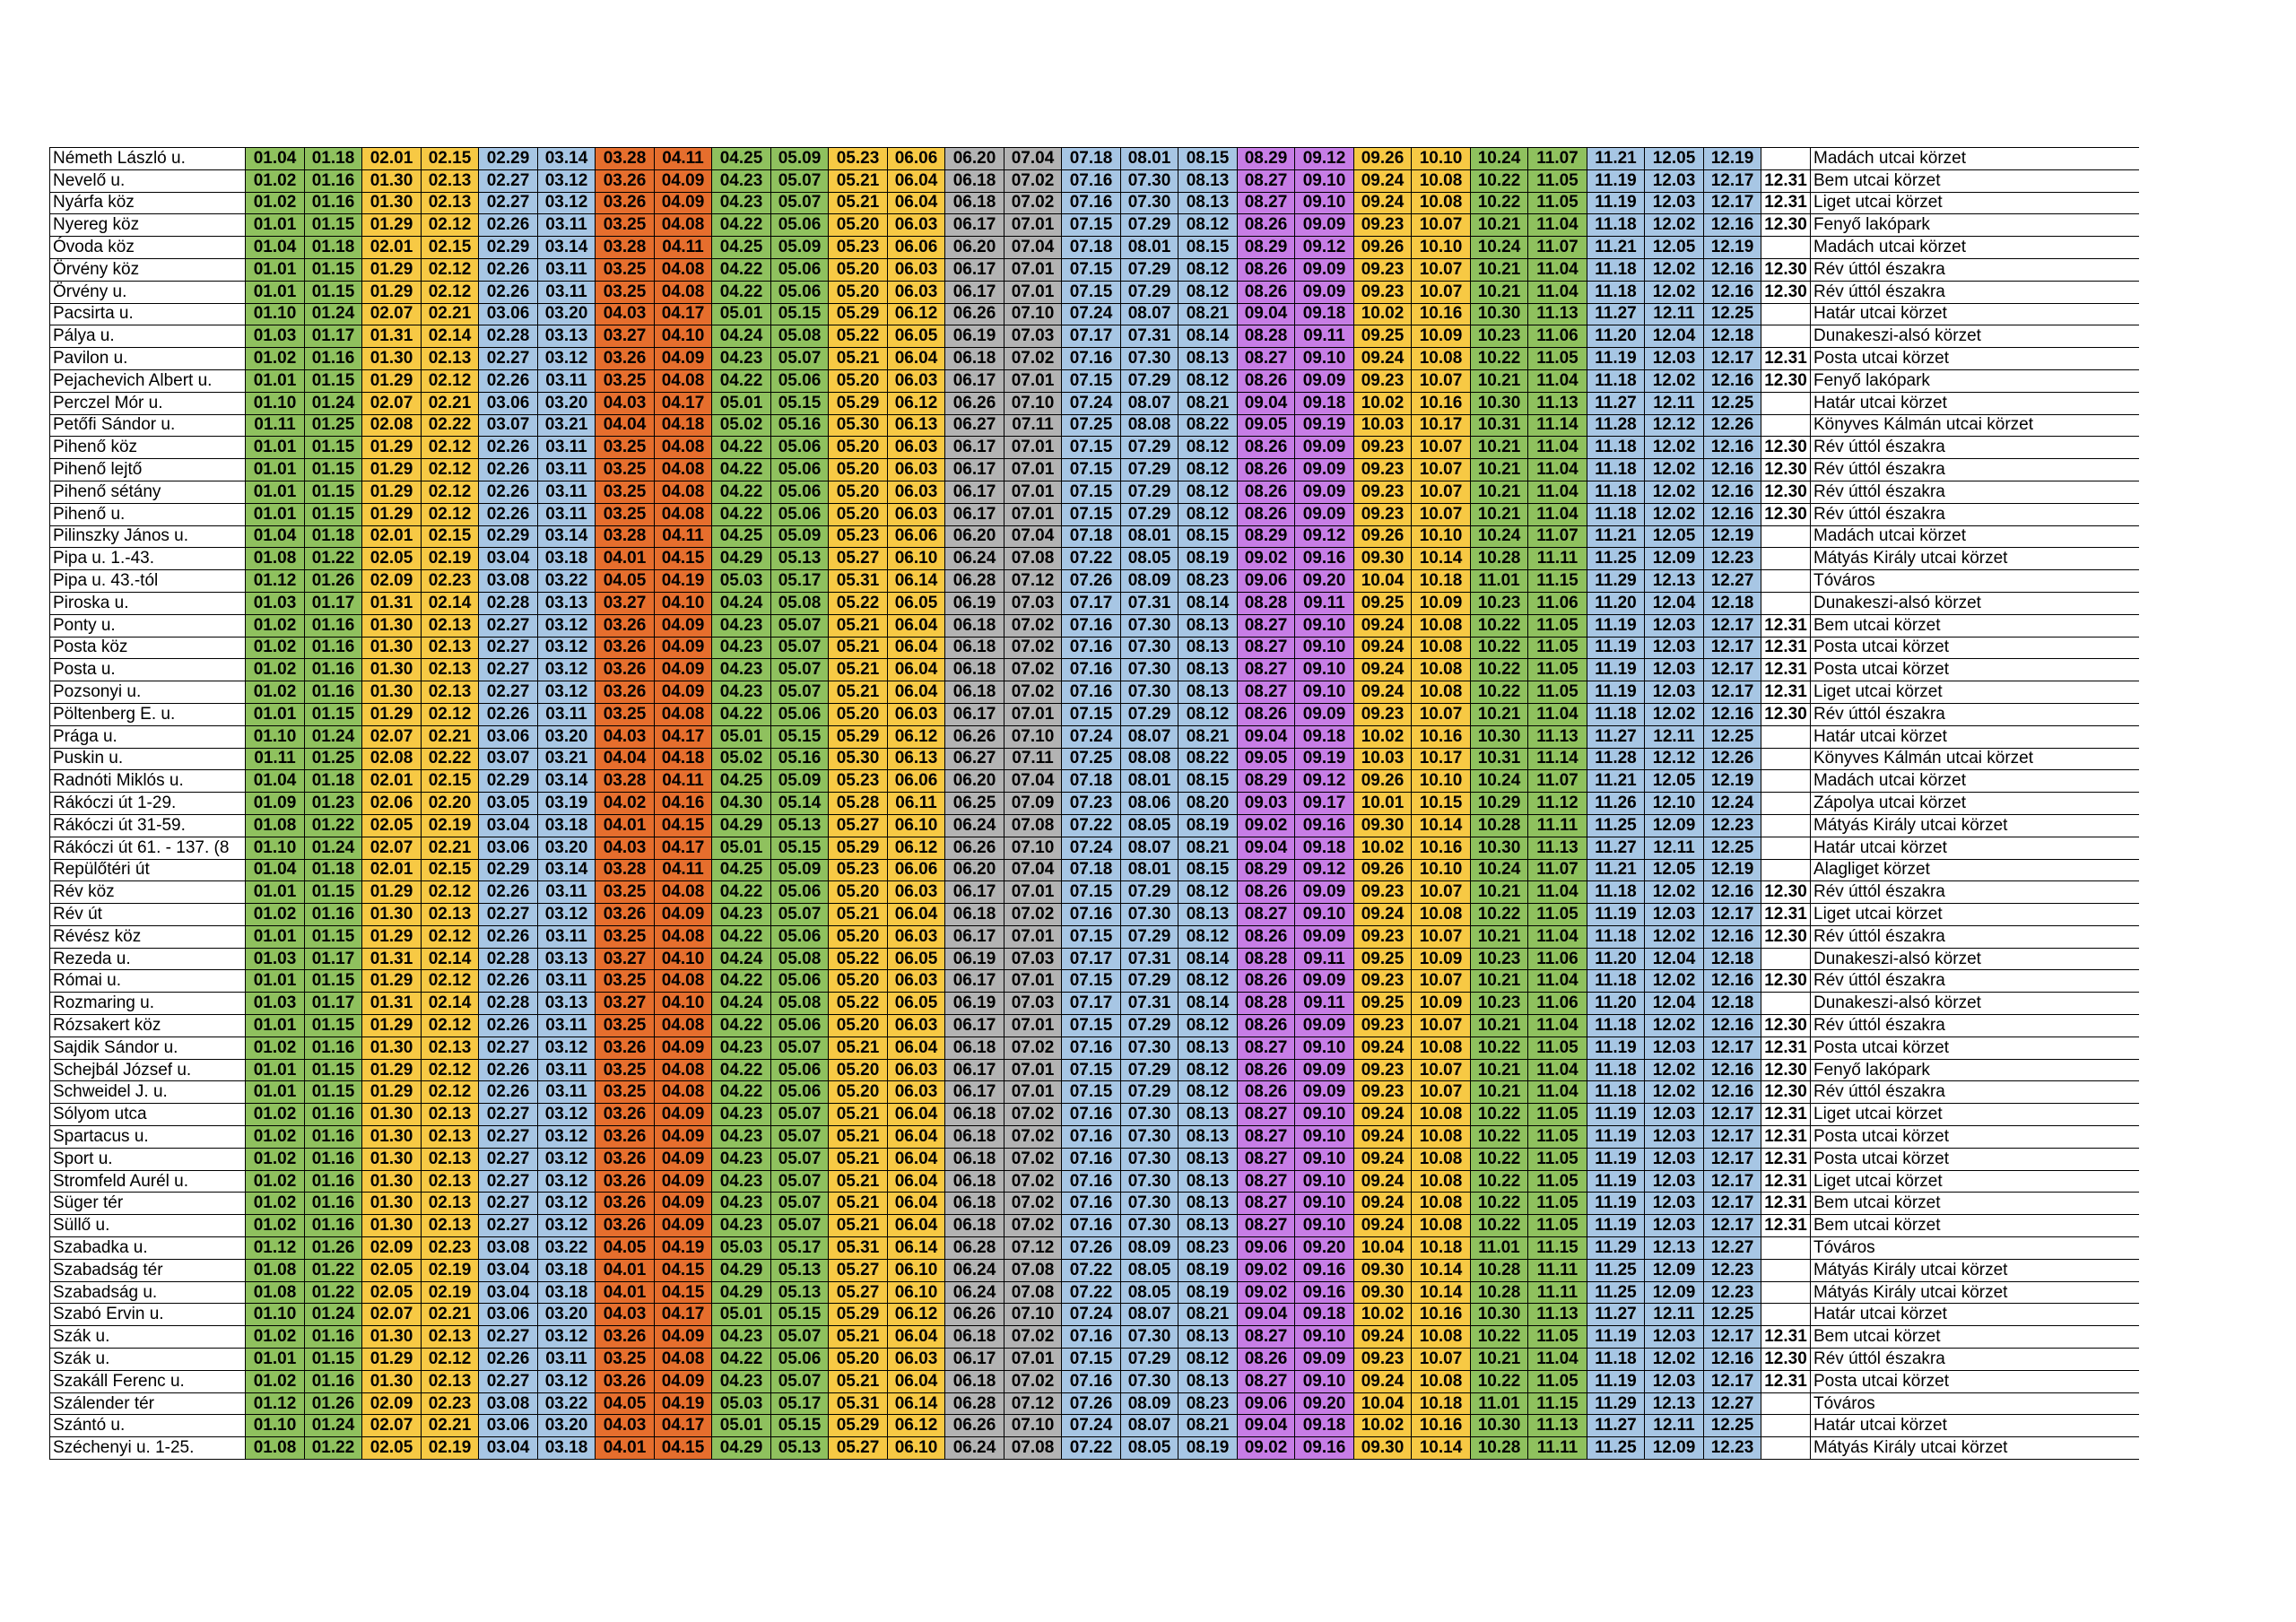 This screenshot has height=1622, width=2296. What do you see at coordinates (1208, 1159) in the screenshot?
I see `collection-date-cell: 08.13` at bounding box center [1208, 1159].